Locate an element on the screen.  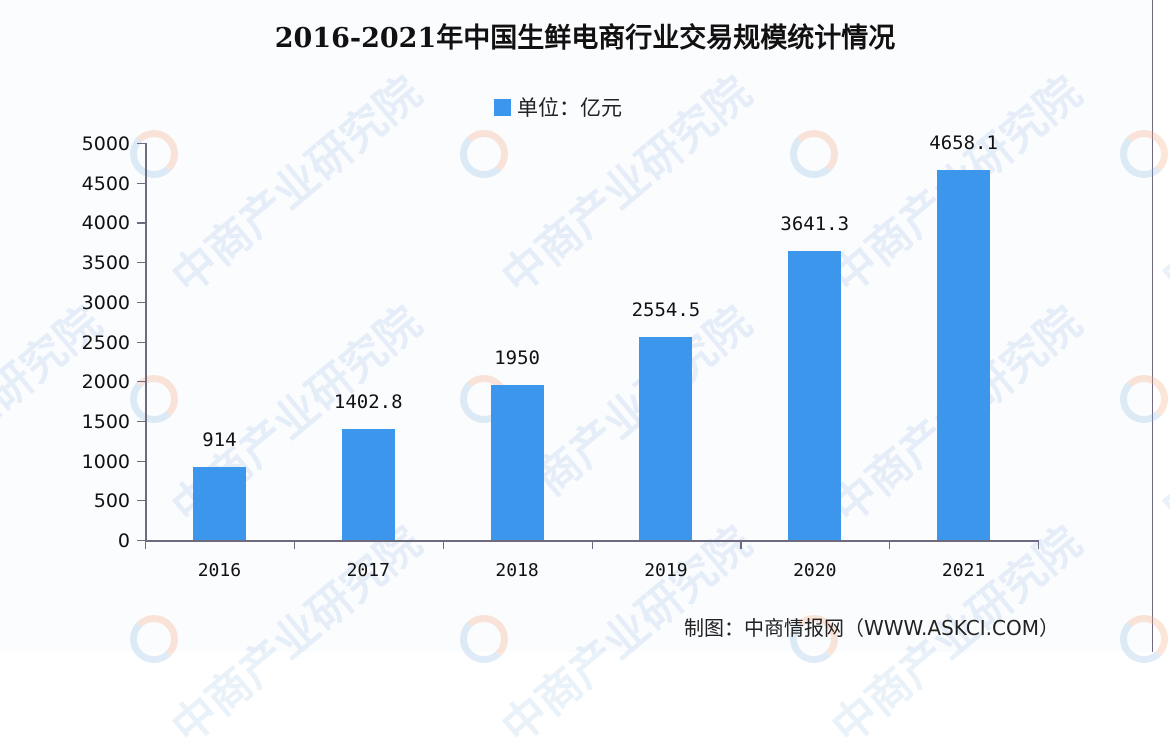
legend-label: 单位：亿元 is located at coordinates (569, 108).